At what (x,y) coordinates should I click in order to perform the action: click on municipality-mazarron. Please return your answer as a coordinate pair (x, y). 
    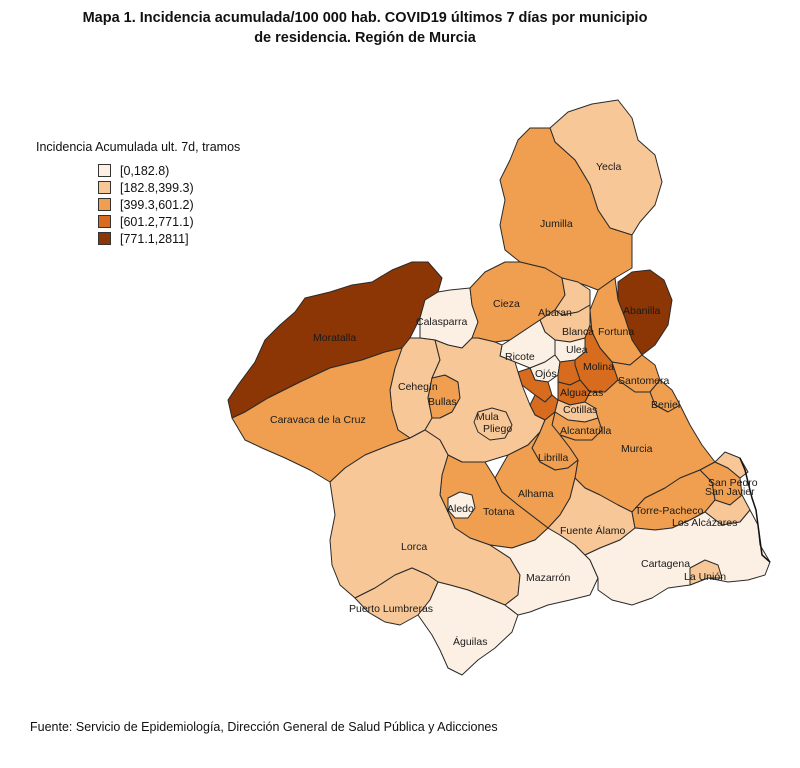
    Looking at the image, I should click on (544, 571).